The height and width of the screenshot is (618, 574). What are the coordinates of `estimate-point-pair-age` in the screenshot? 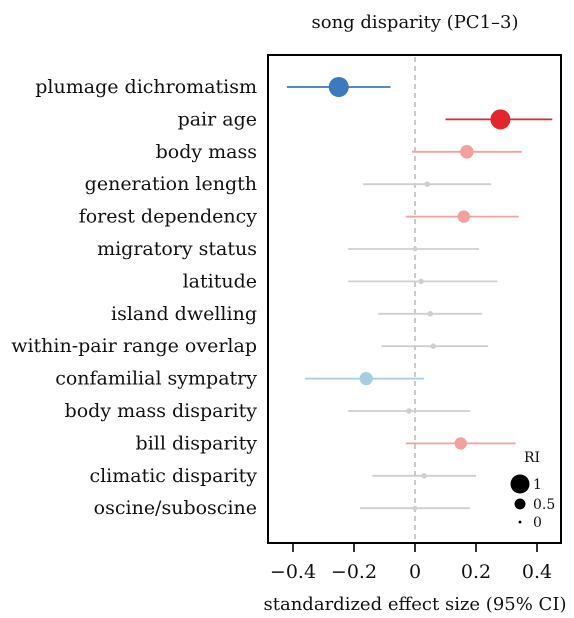 It's located at (500, 119).